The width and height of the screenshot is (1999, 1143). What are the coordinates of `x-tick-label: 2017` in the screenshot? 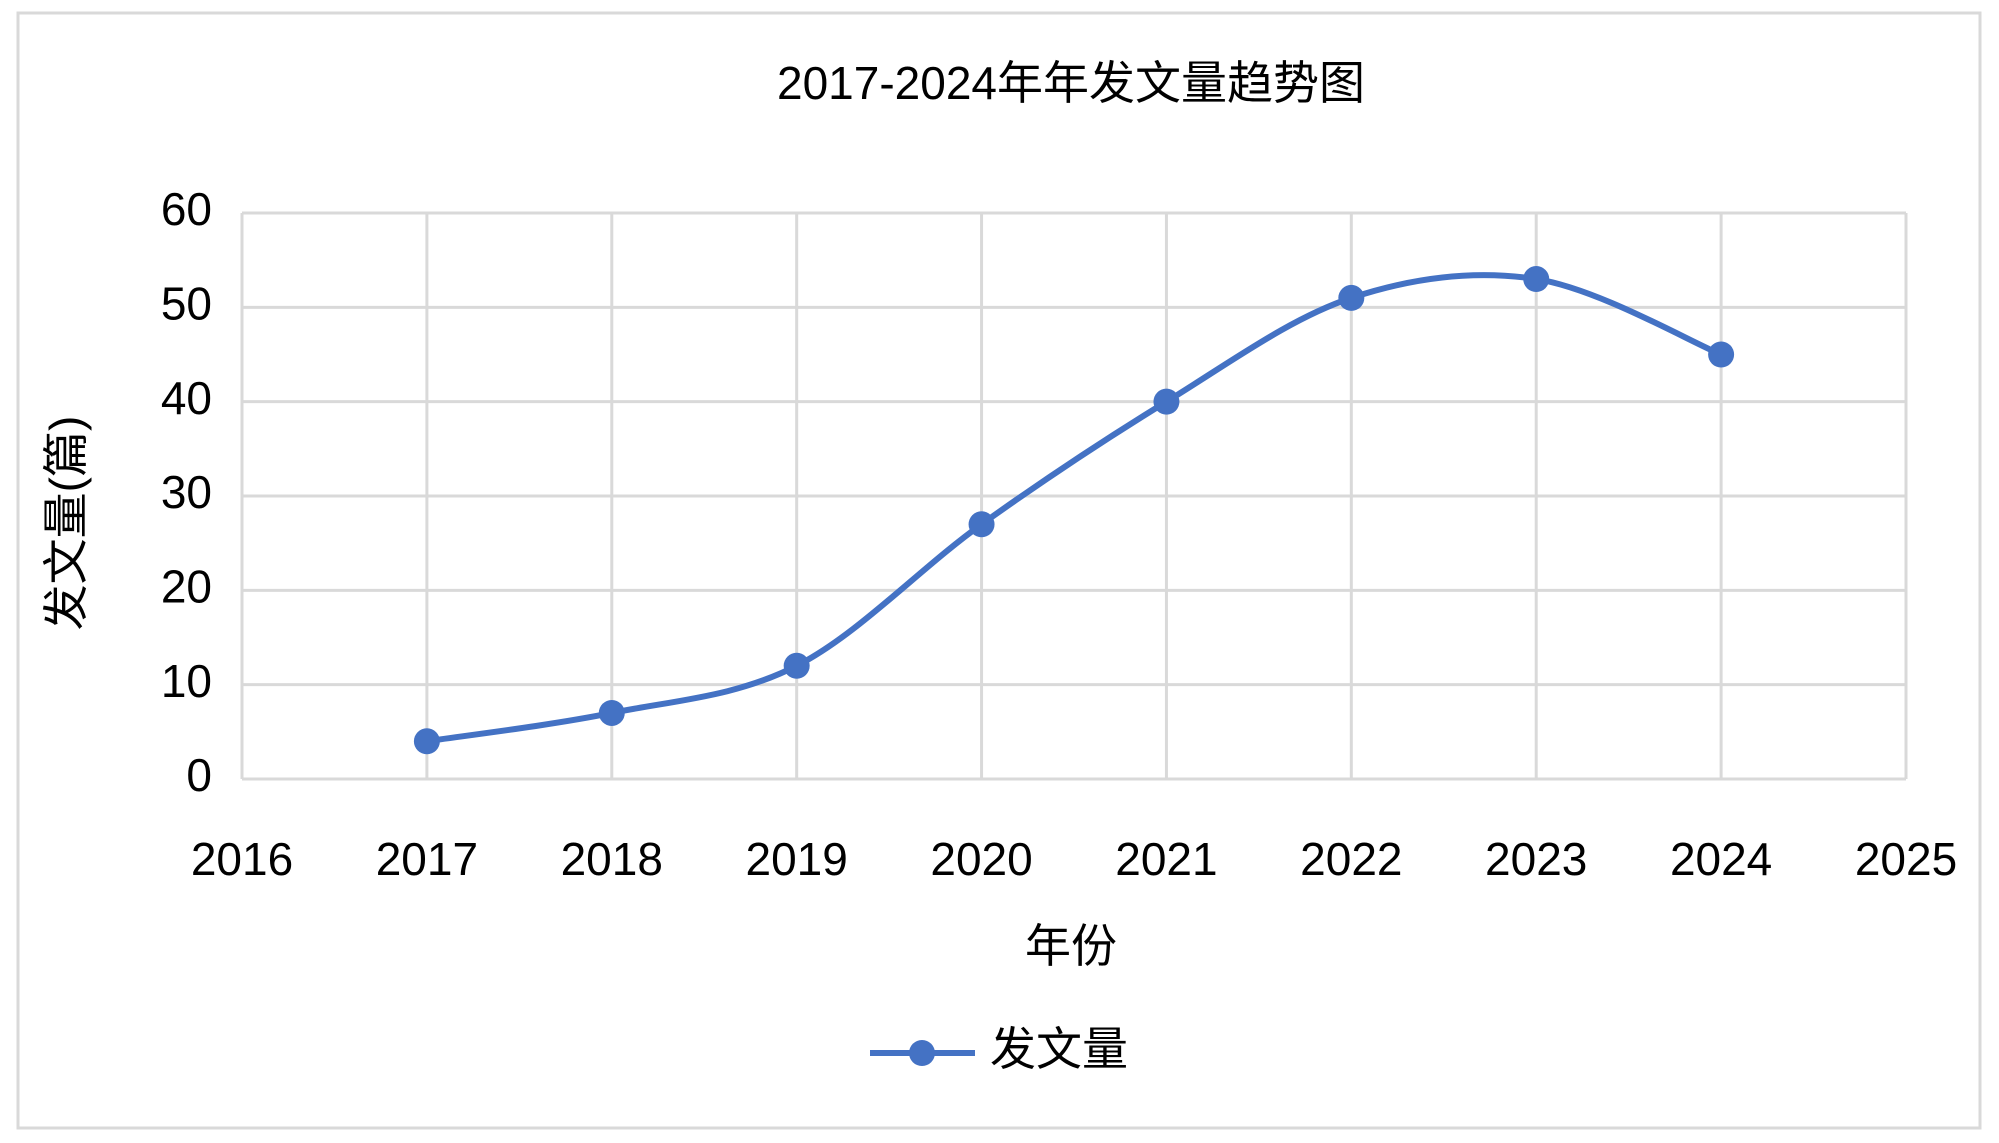 It's located at (427, 859).